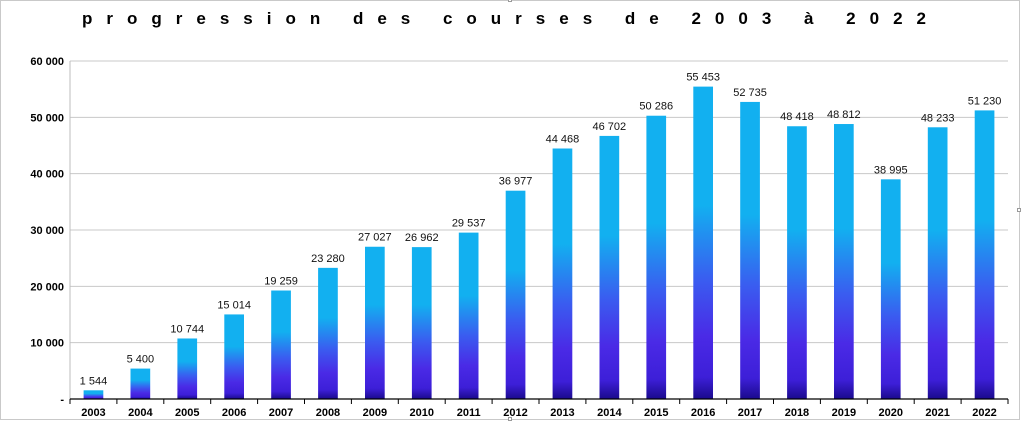 The height and width of the screenshot is (422, 1024). What do you see at coordinates (844, 115) in the screenshot?
I see `data-label: 48 812` at bounding box center [844, 115].